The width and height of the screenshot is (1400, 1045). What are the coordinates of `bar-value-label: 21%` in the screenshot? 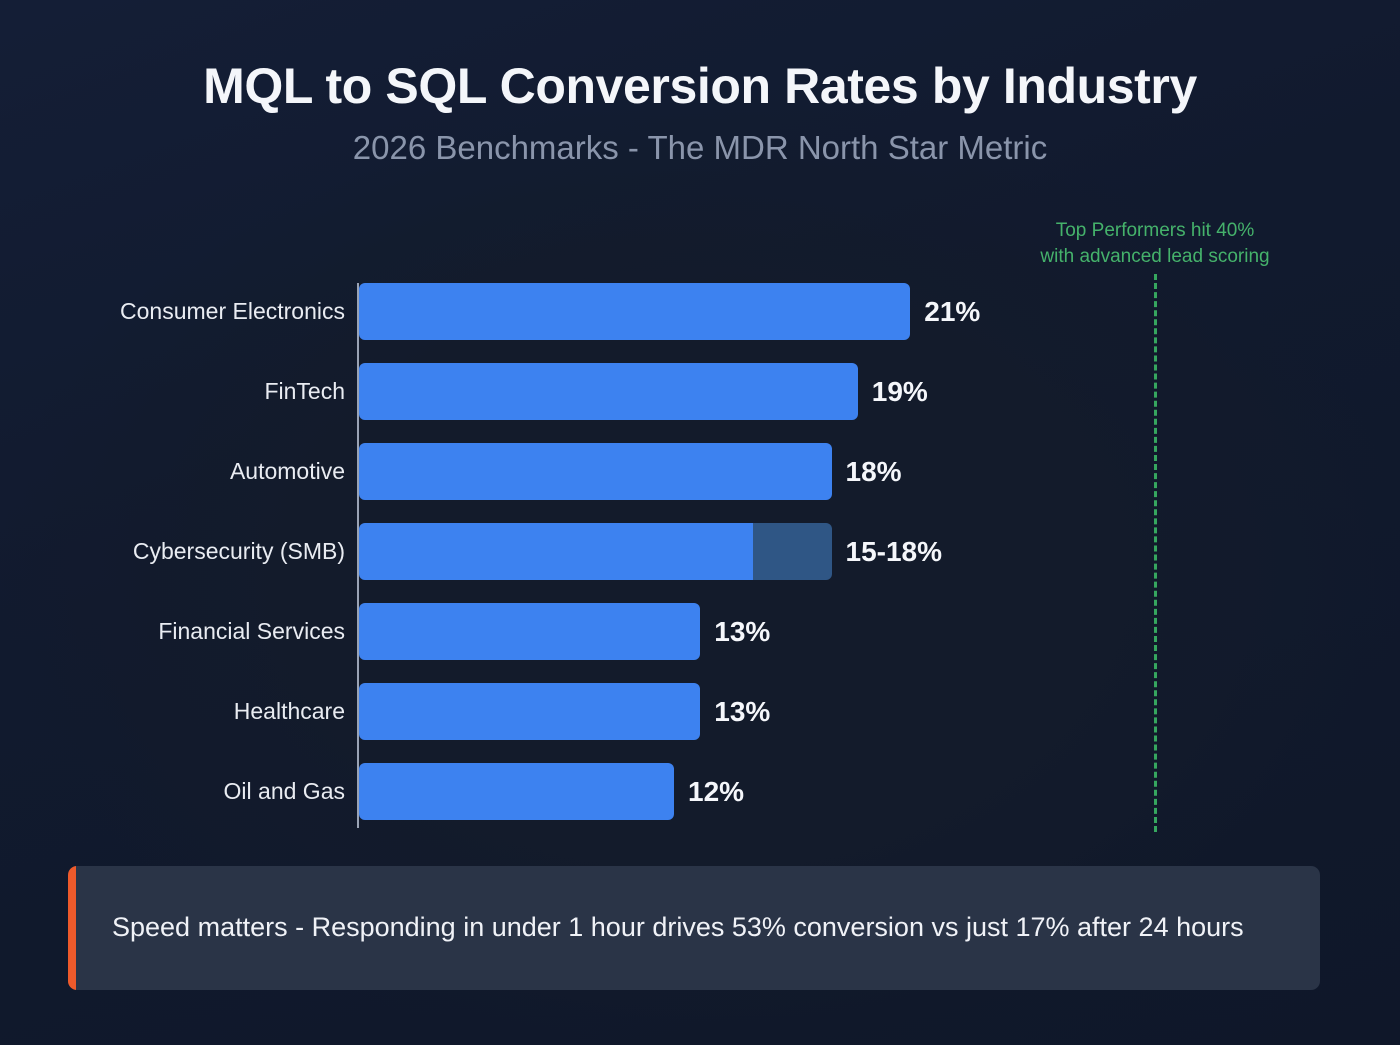 It's located at (952, 311).